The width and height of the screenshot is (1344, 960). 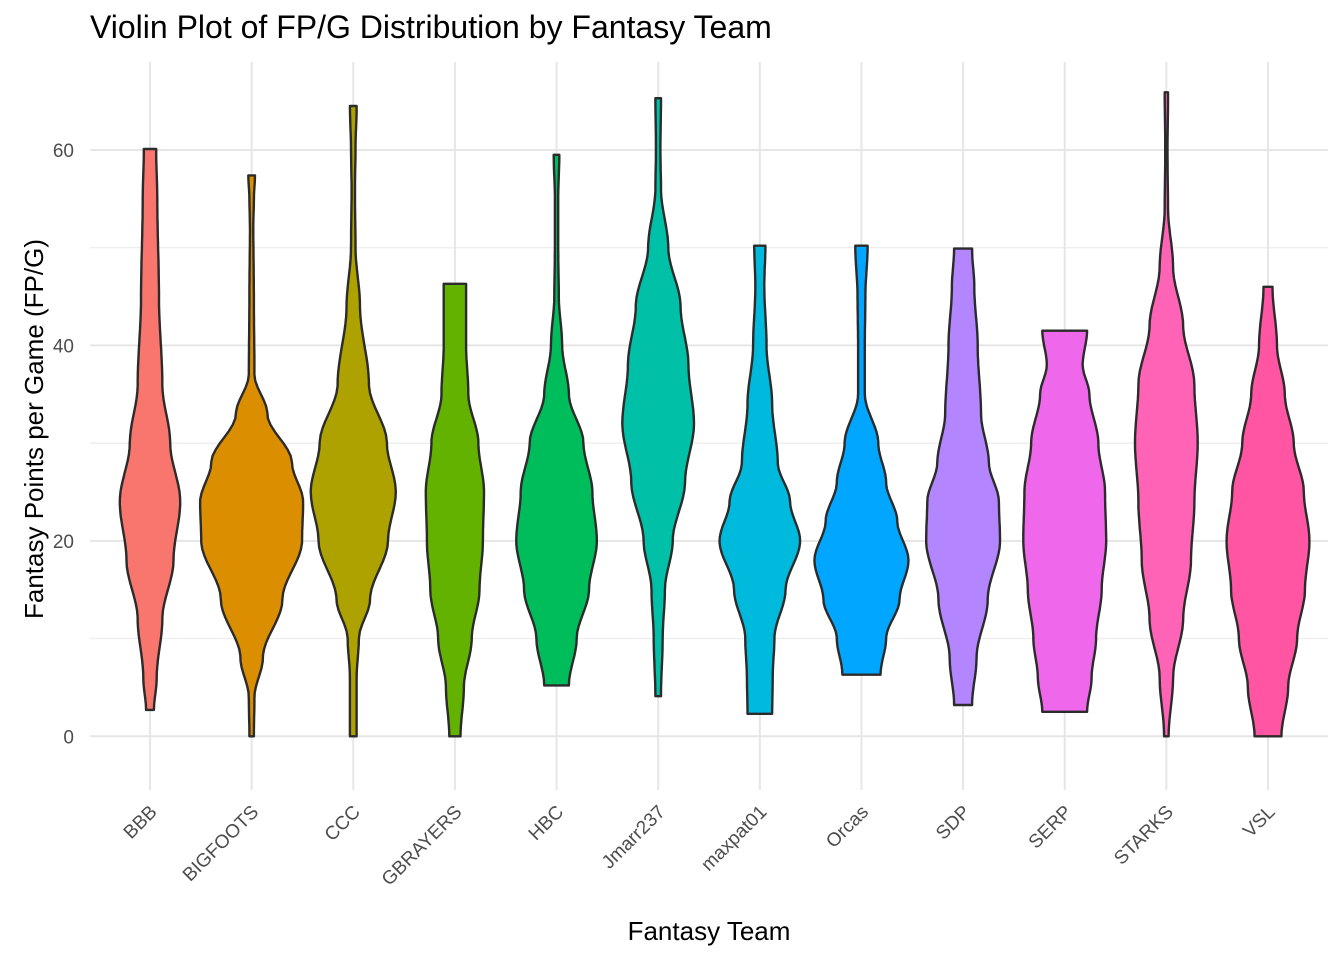 I want to click on violin-sdp, so click(x=963, y=477).